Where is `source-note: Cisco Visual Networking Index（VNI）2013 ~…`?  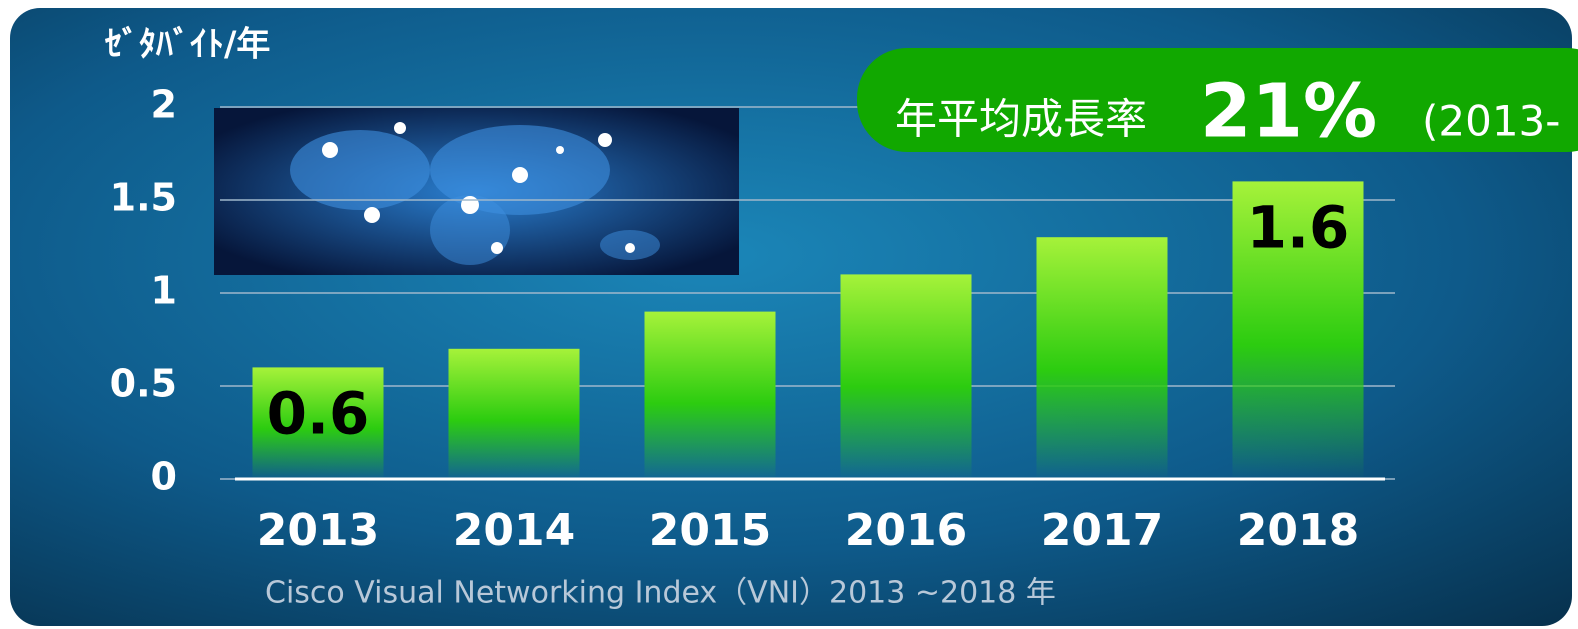 source-note: Cisco Visual Networking Index（VNI）2013 ~… is located at coordinates (660, 593).